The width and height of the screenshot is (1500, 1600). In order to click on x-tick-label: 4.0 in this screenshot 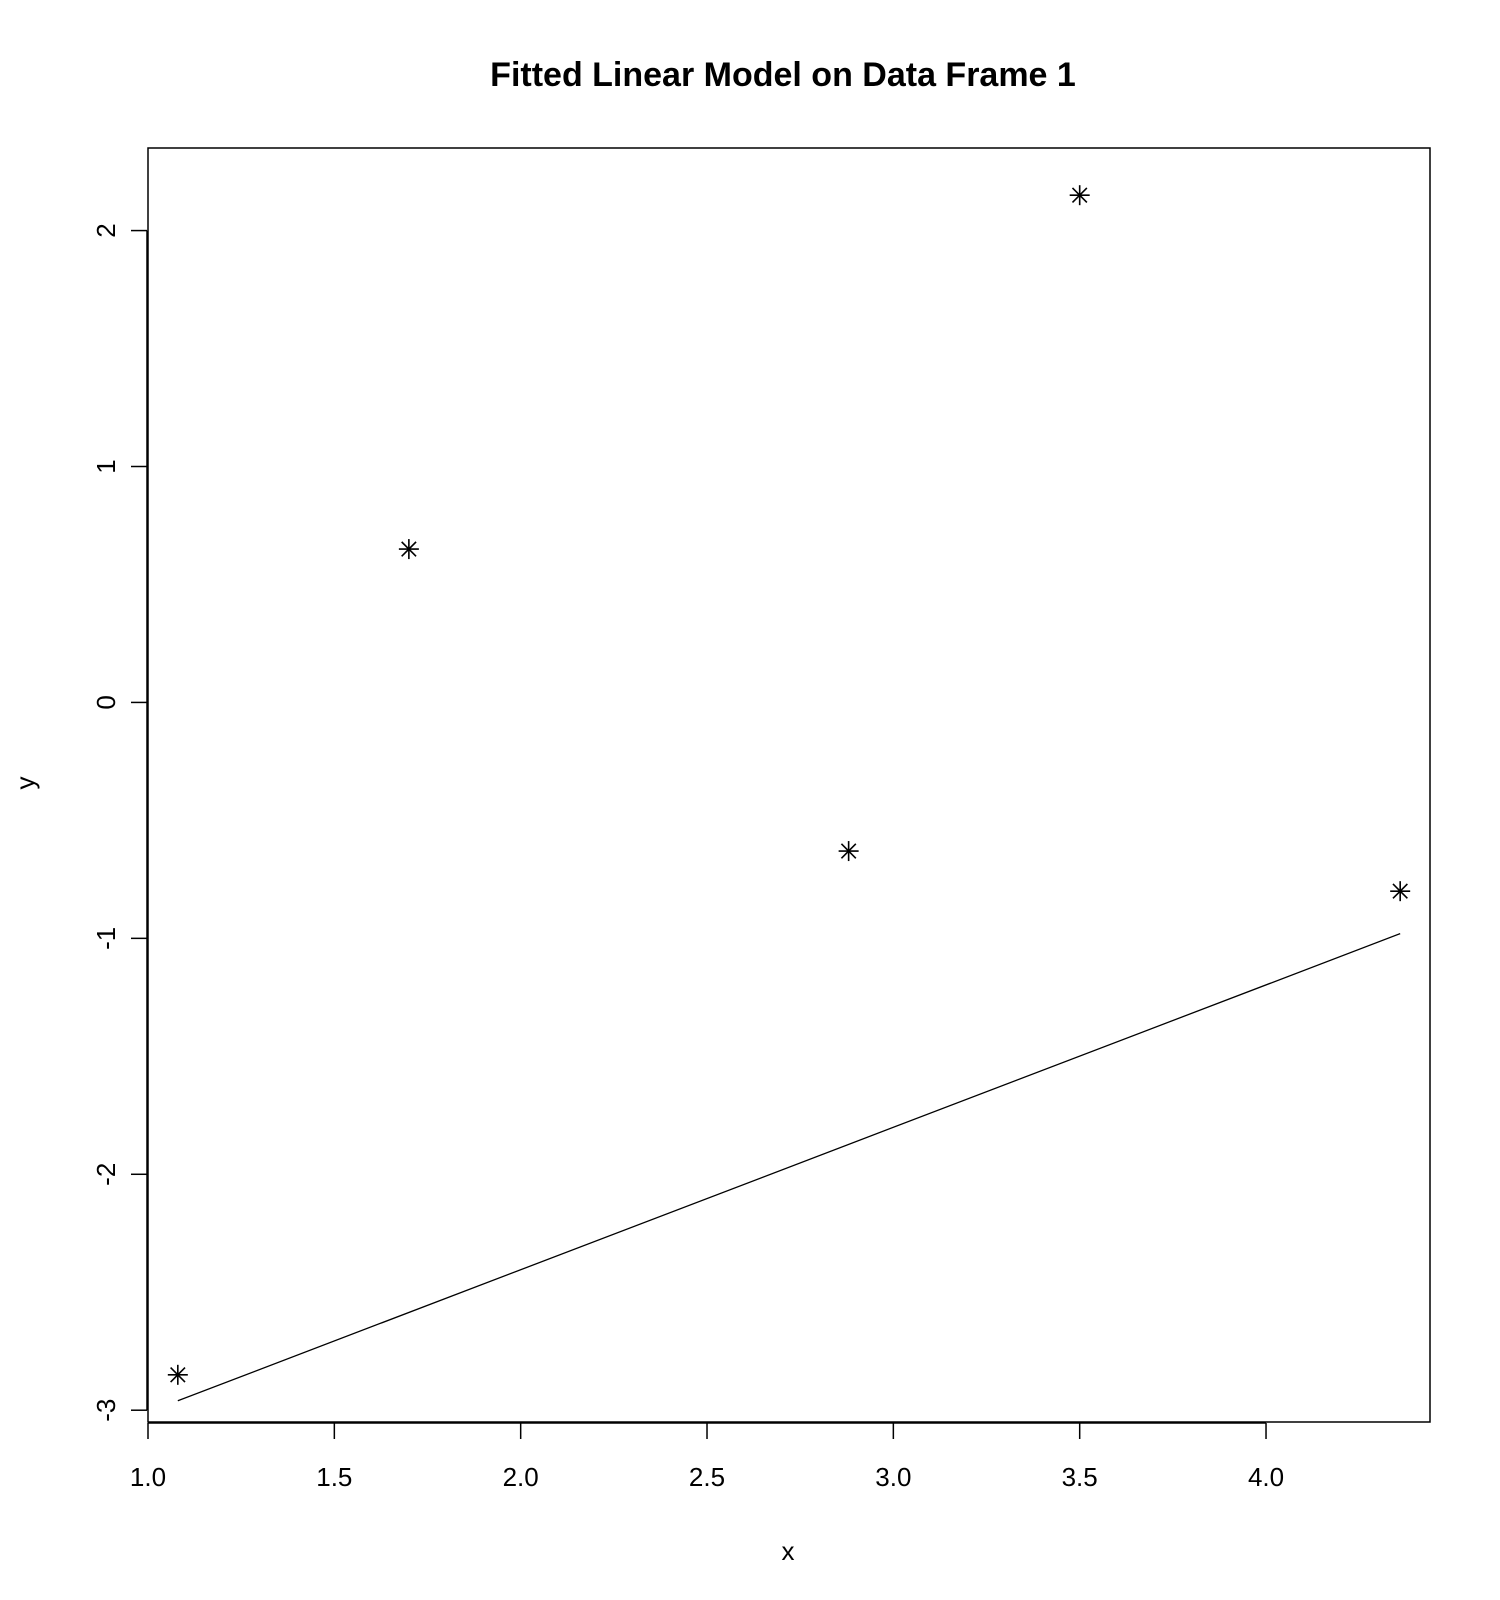, I will do `click(1266, 1477)`.